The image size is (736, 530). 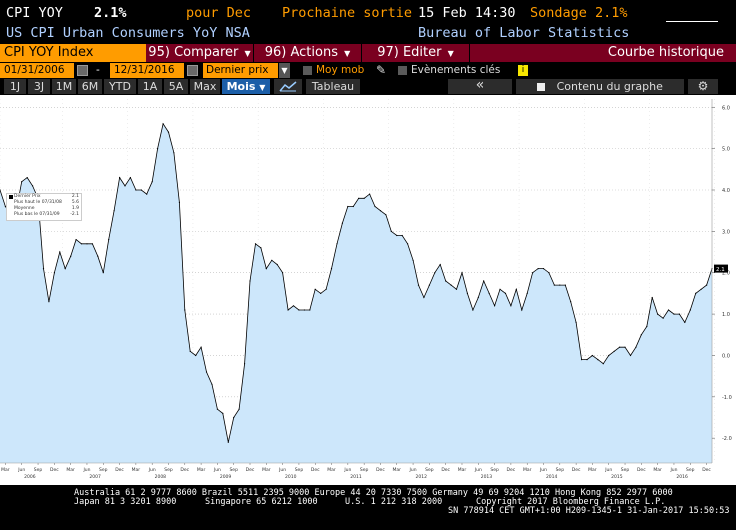 I want to click on chart-content-button: Contenu du graphe, so click(x=600, y=86).